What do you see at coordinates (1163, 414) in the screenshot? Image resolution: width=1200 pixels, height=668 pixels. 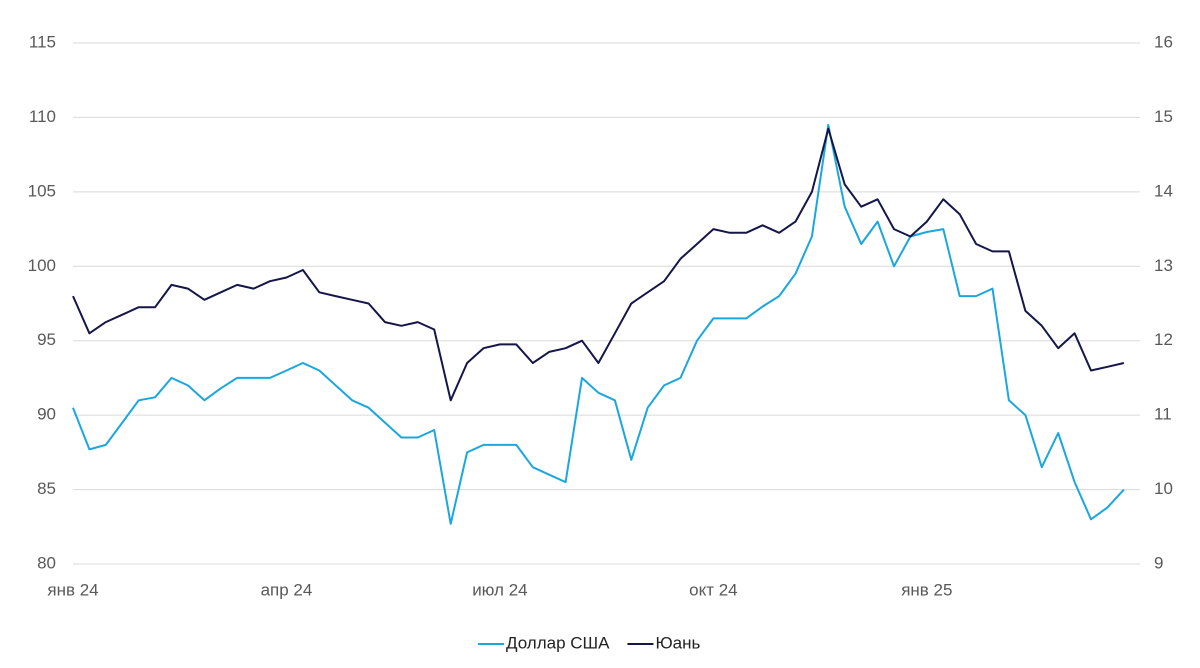 I see `y2-tick-label: 11` at bounding box center [1163, 414].